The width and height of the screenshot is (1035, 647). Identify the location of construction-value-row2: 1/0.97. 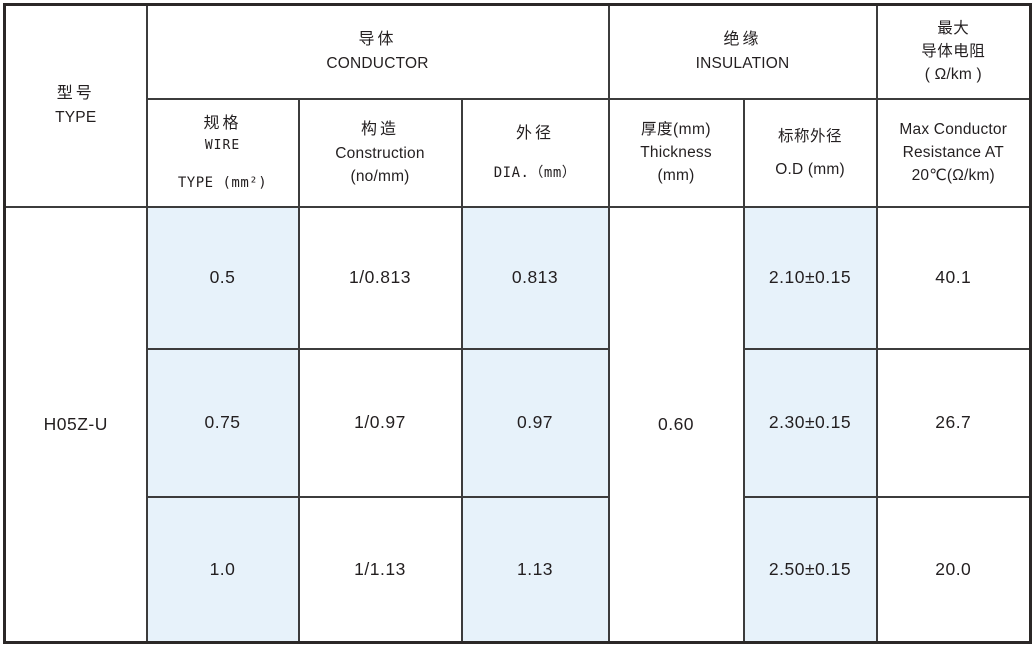
(380, 422).